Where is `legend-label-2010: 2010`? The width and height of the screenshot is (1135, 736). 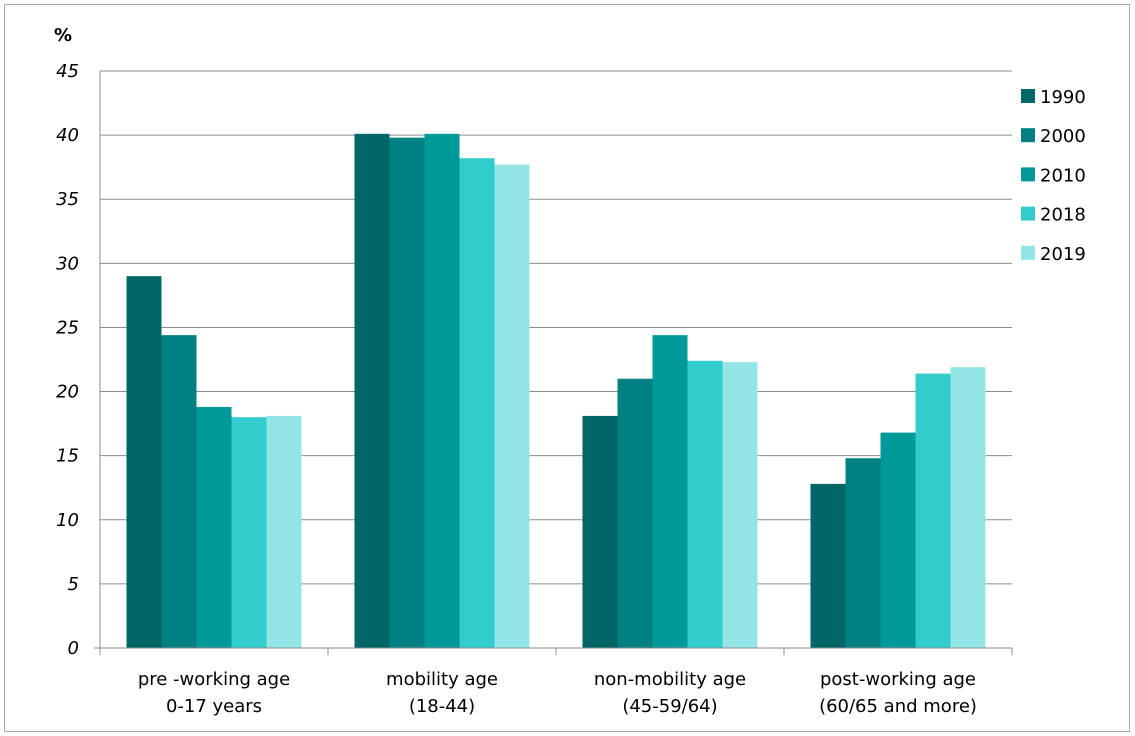 legend-label-2010: 2010 is located at coordinates (1063, 175).